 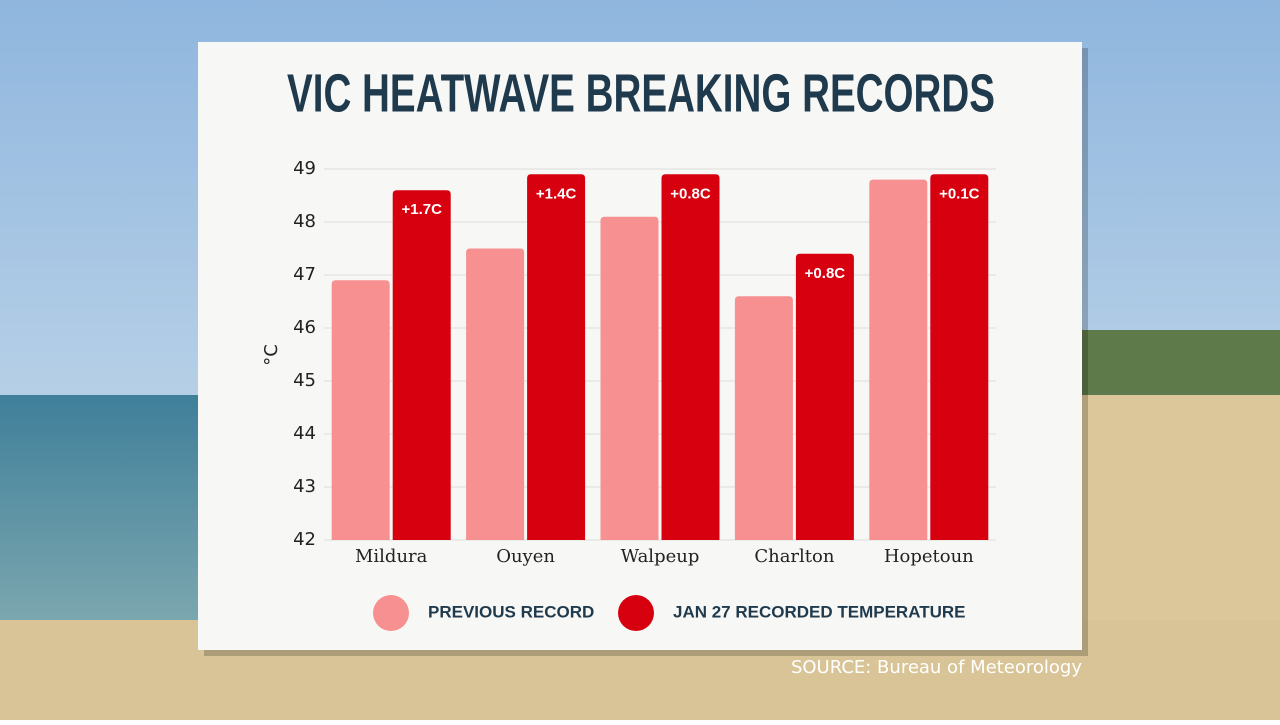 What do you see at coordinates (511, 611) in the screenshot?
I see `legend-label: PREVIOUS RECORD` at bounding box center [511, 611].